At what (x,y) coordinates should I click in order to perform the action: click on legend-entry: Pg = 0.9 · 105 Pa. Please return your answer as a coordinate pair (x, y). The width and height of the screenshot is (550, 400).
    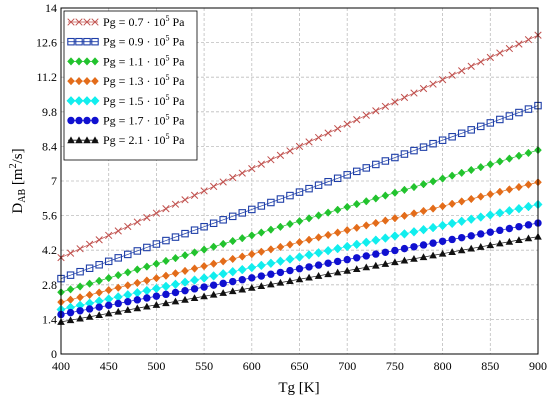
    Looking at the image, I should click on (126, 41).